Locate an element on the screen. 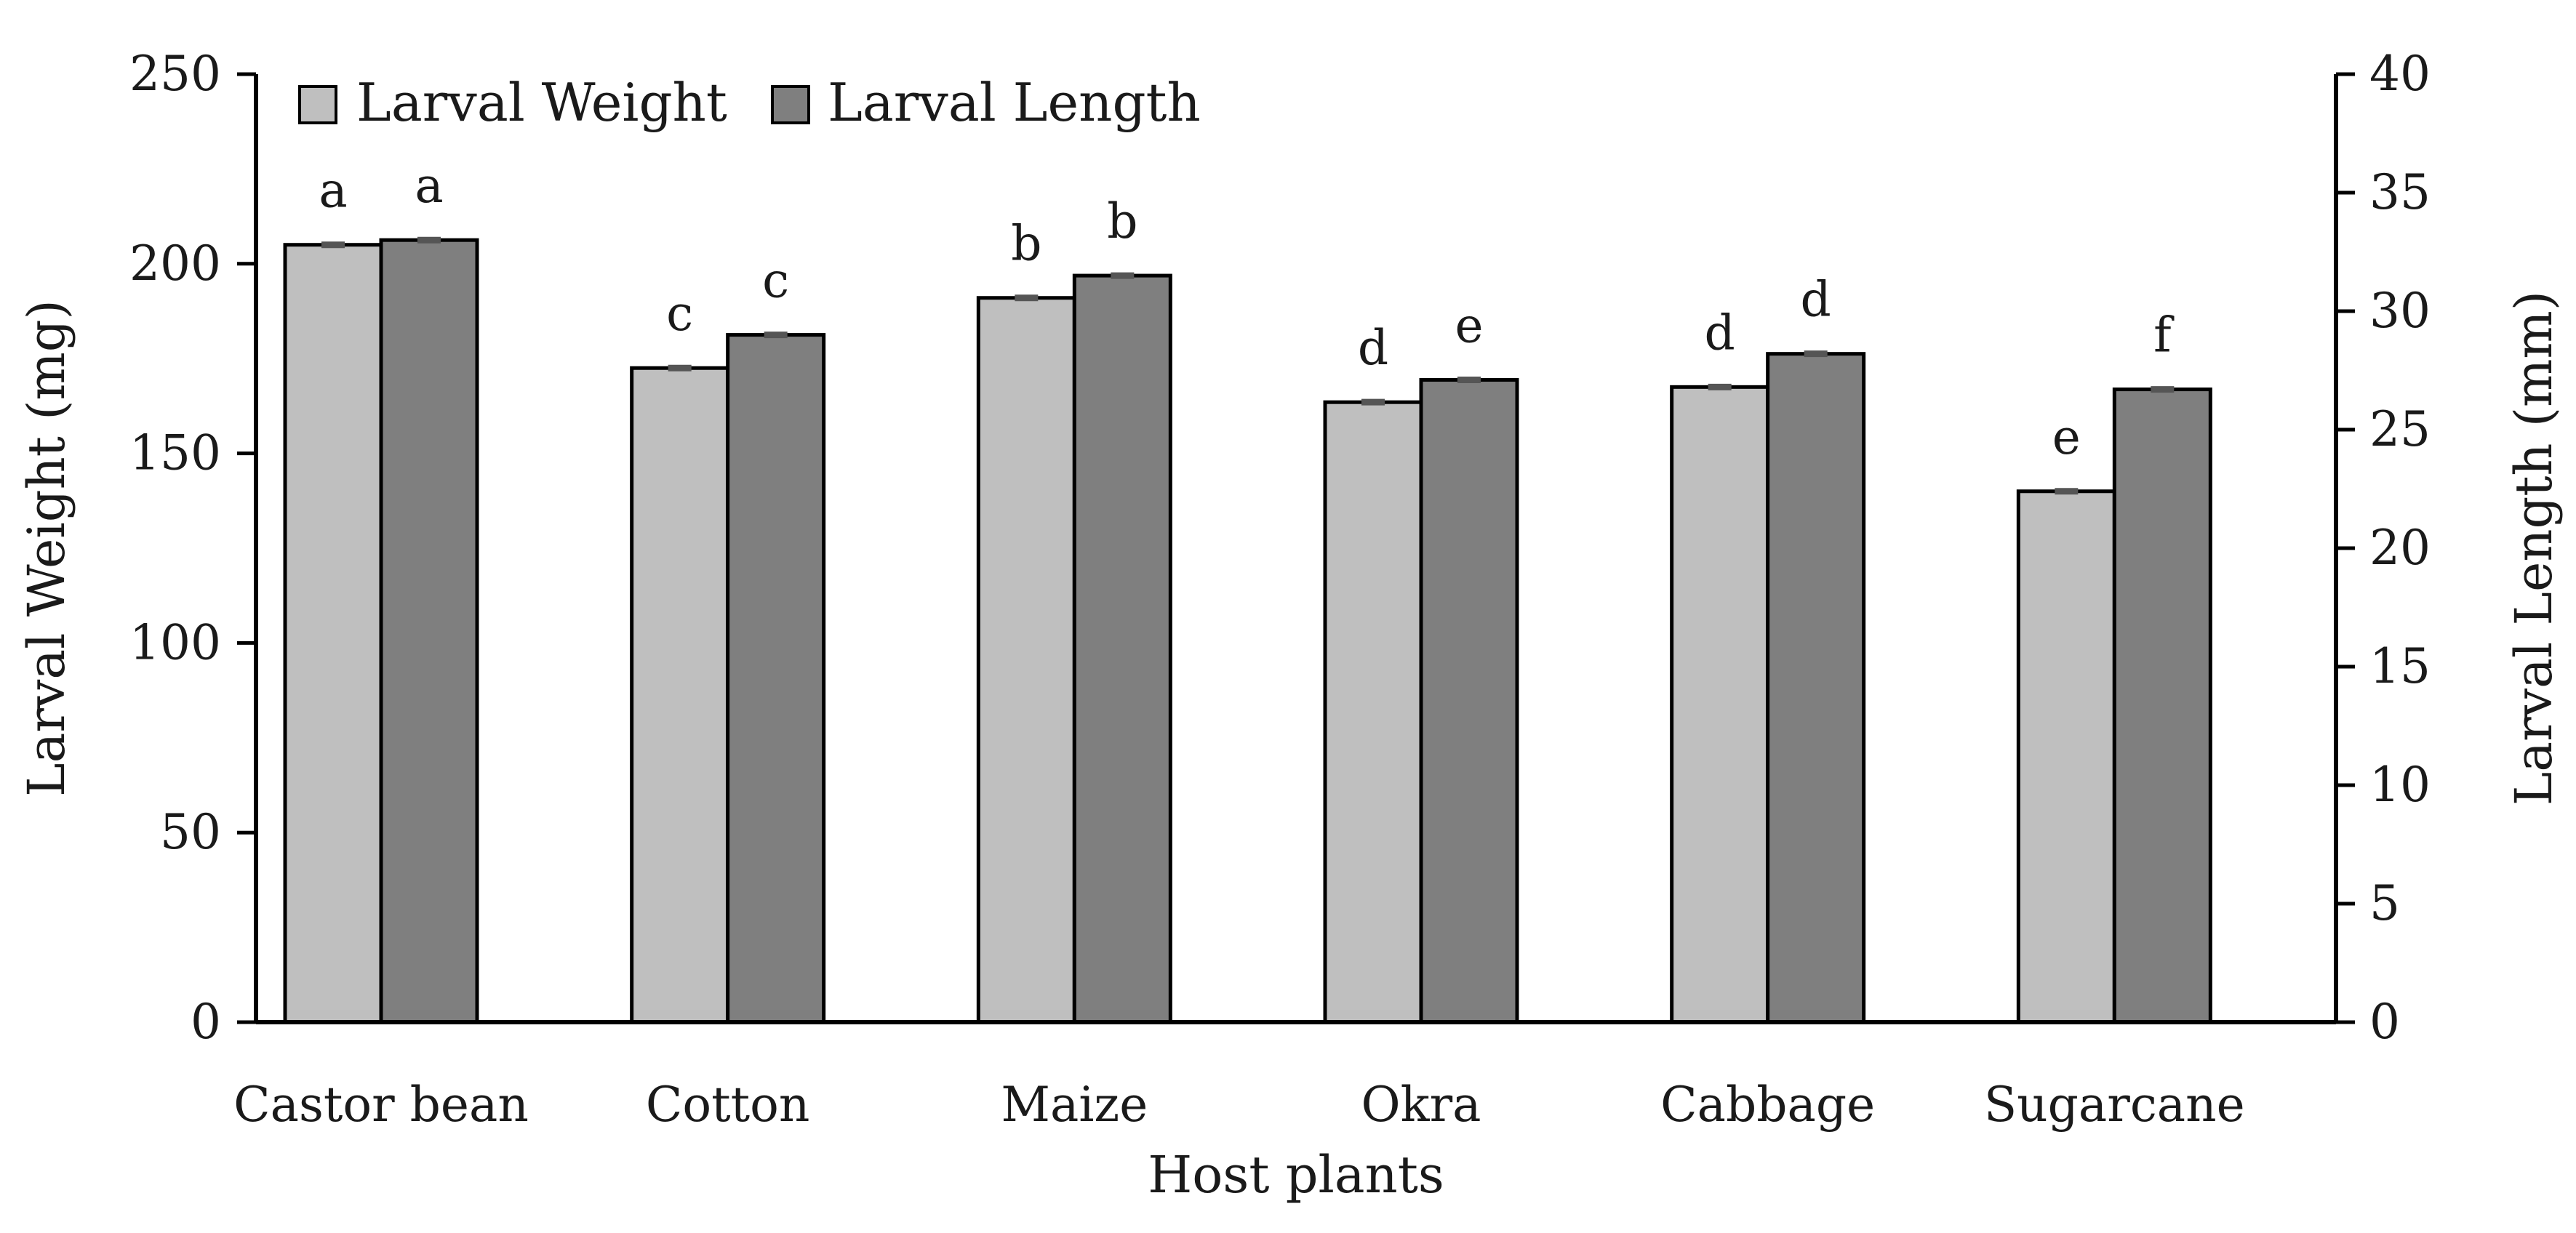 This screenshot has height=1233, width=2576. y-right-tick-label: 0 is located at coordinates (2384, 1022).